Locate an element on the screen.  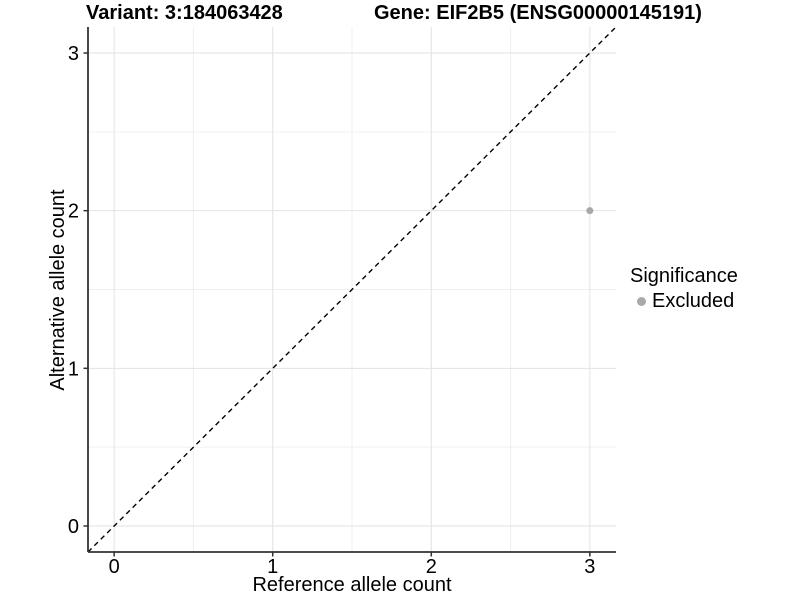
legend: Significance Excluded is located at coordinates (684, 289).